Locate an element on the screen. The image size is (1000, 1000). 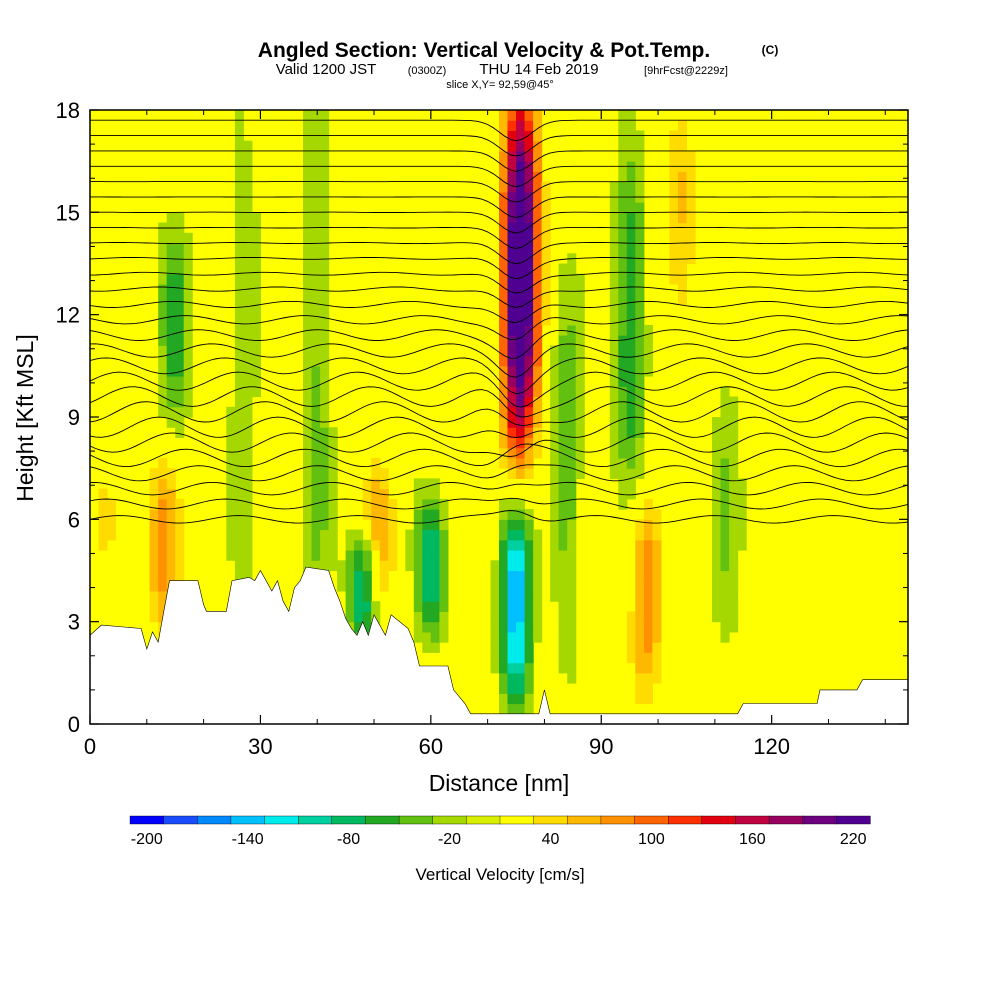
colorbar-label: 160 is located at coordinates (752, 839).